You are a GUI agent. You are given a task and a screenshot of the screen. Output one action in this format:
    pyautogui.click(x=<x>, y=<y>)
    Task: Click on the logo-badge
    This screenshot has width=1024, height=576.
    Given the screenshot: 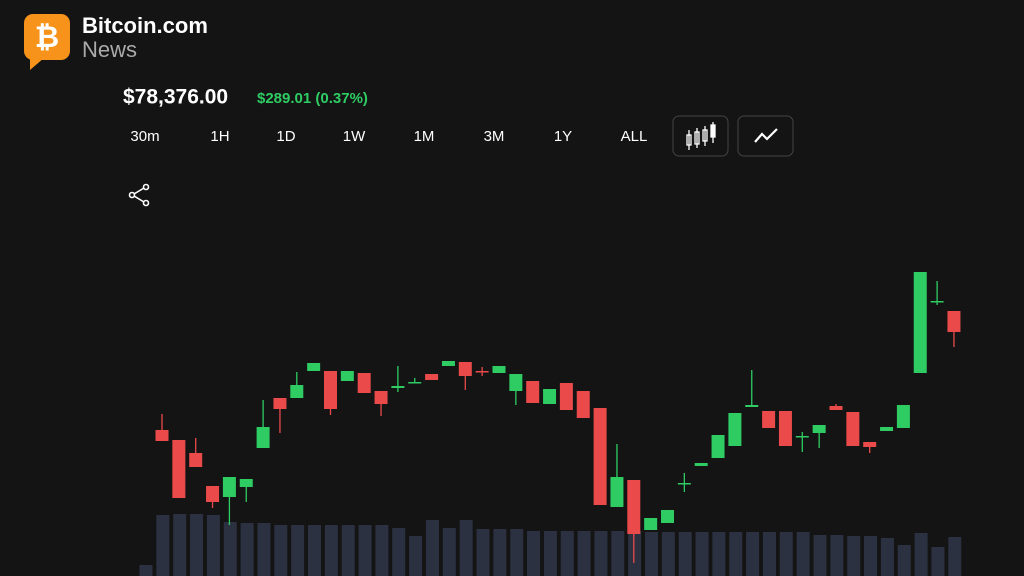 What is the action you would take?
    pyautogui.click(x=47, y=37)
    